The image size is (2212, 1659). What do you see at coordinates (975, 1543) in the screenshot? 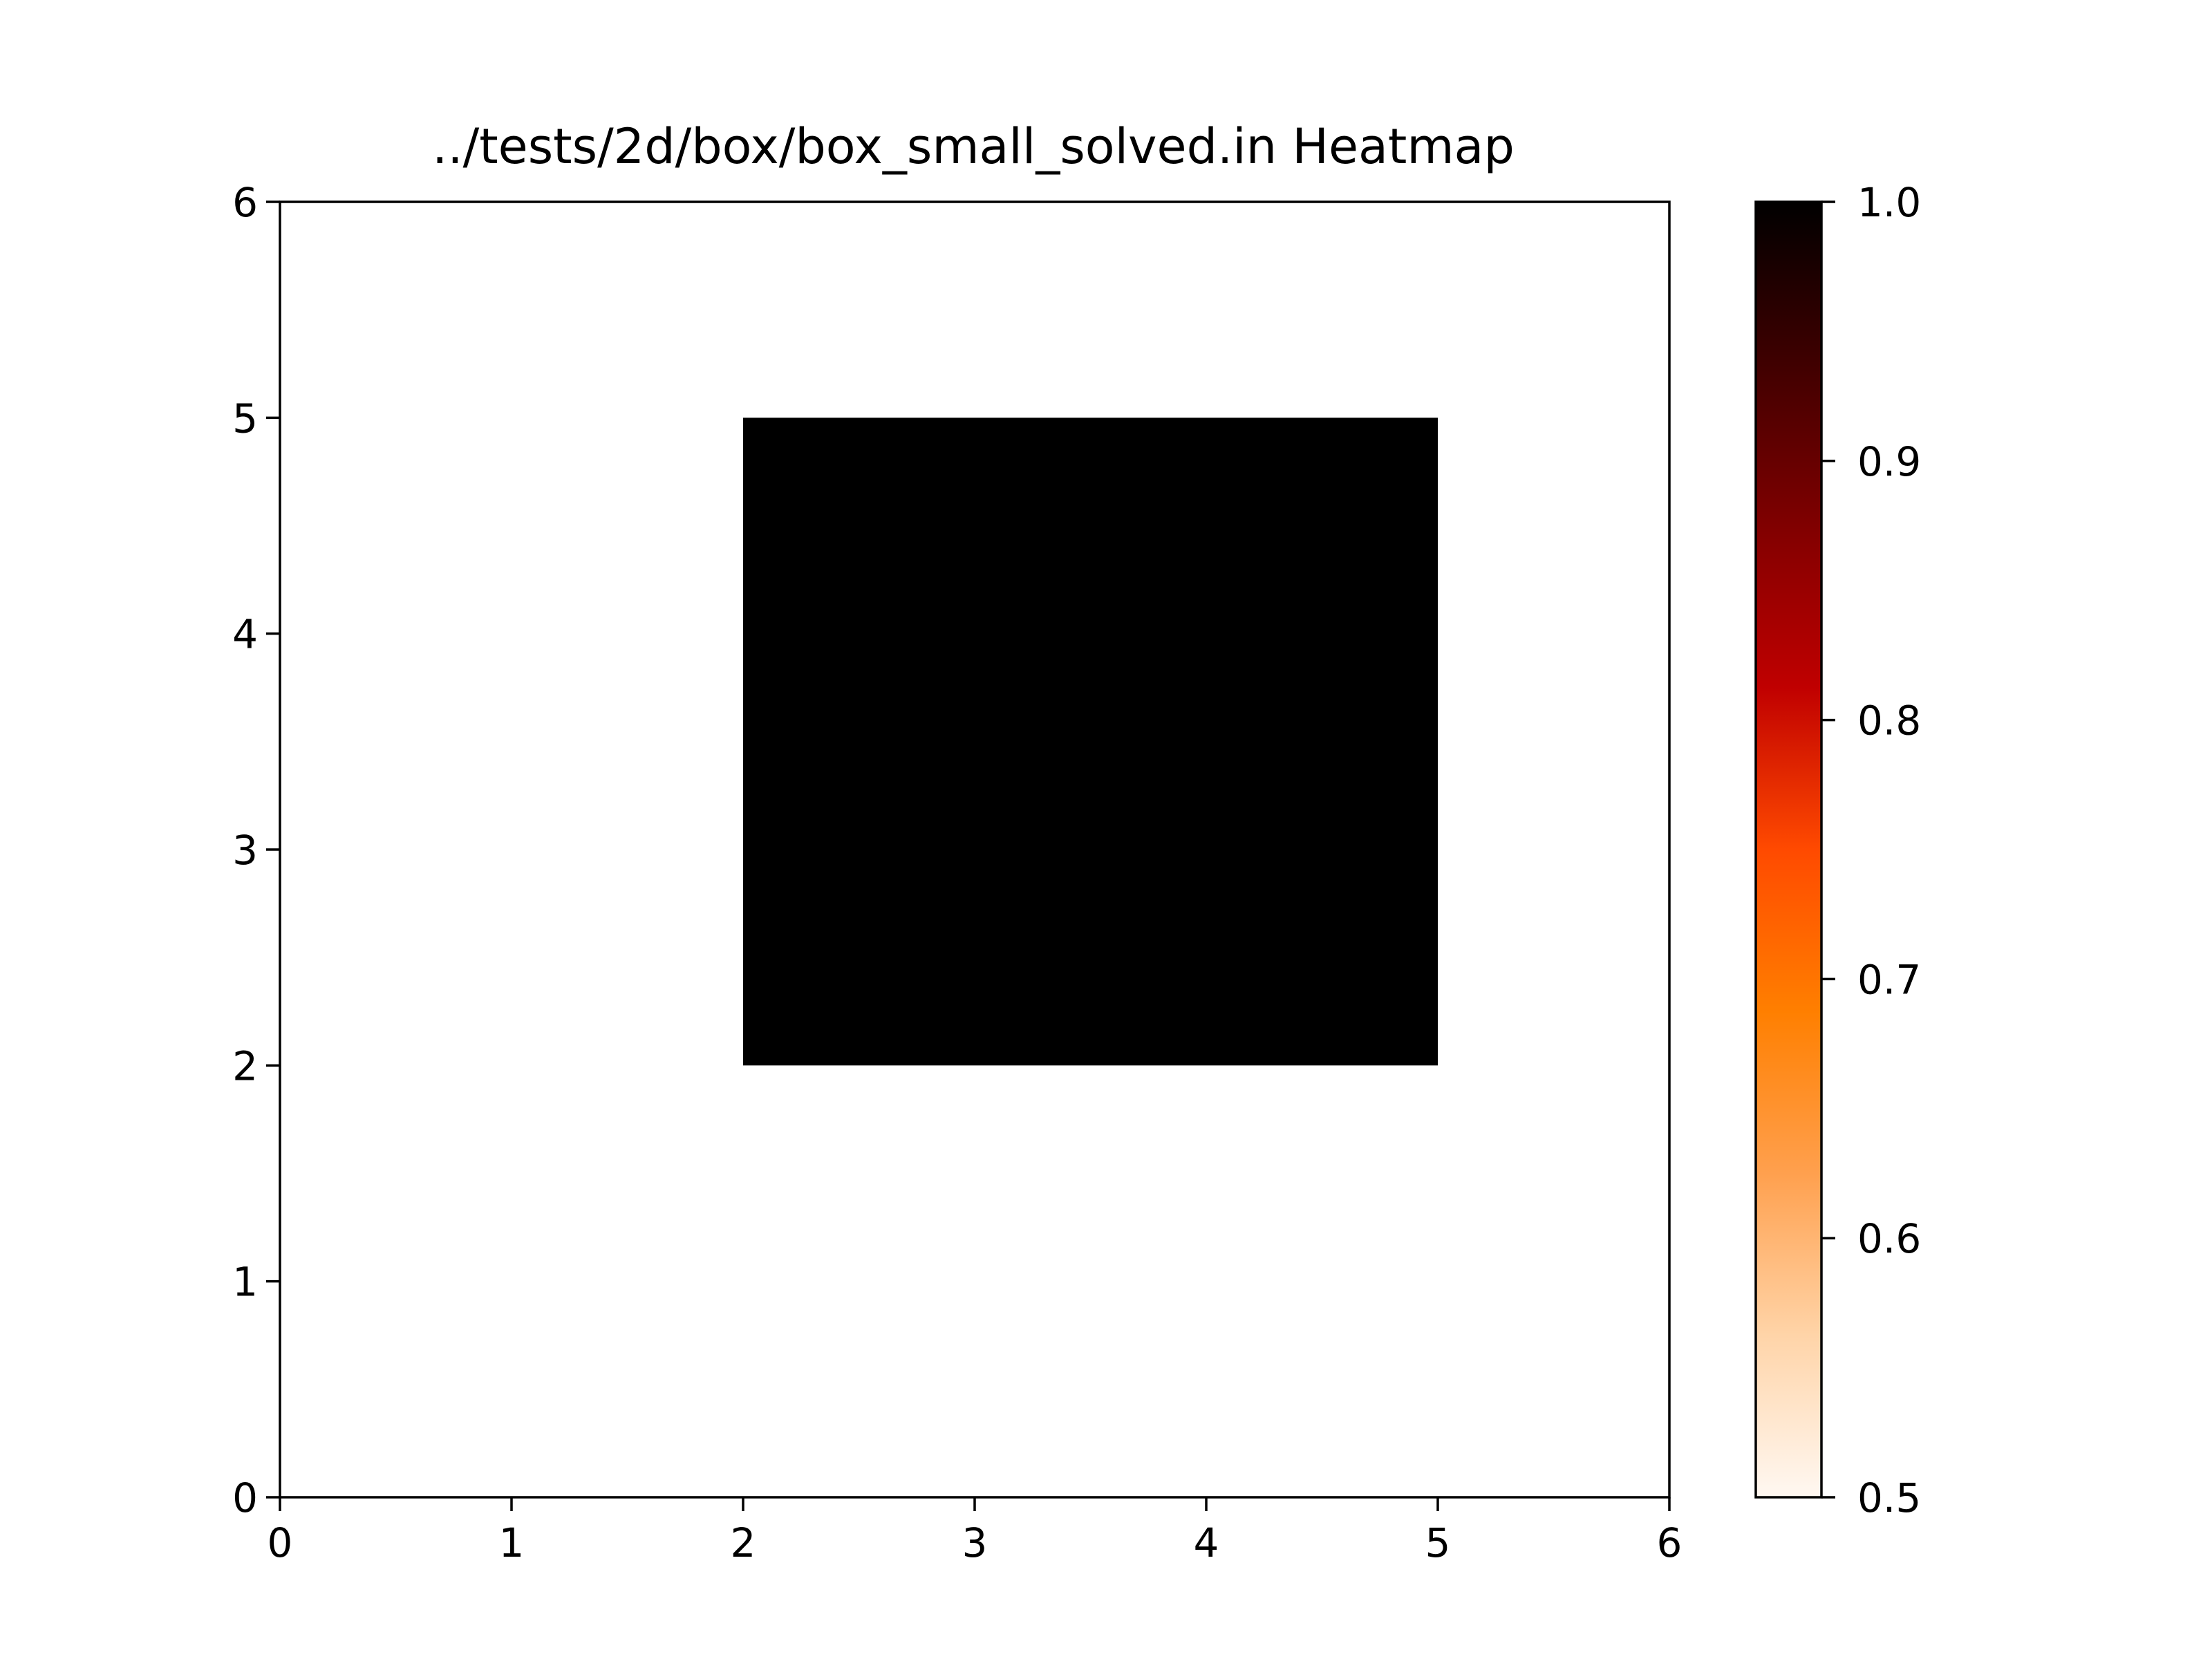
I see `x-tick-label: 3` at bounding box center [975, 1543].